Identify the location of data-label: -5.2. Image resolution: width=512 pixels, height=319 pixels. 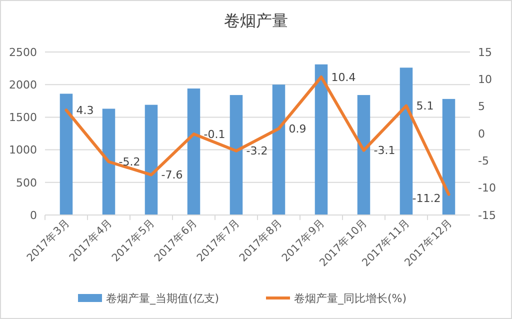
(129, 162).